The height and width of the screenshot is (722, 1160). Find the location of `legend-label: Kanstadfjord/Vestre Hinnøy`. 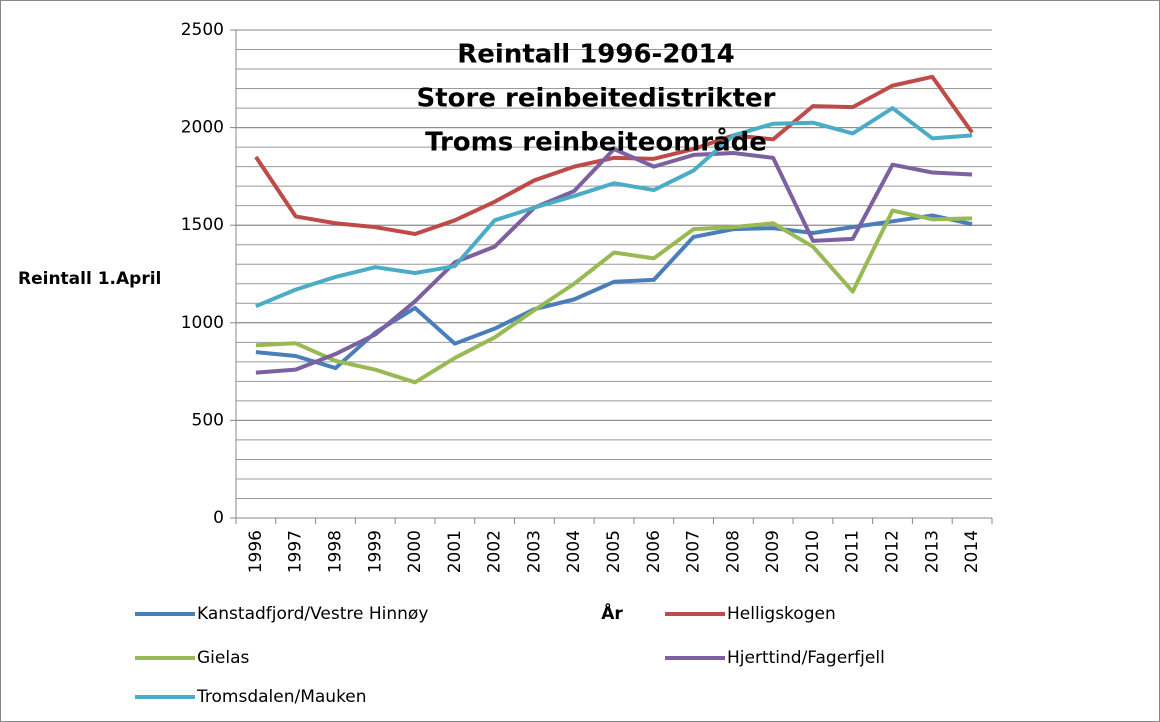

legend-label: Kanstadfjord/Vestre Hinnøy is located at coordinates (312, 614).